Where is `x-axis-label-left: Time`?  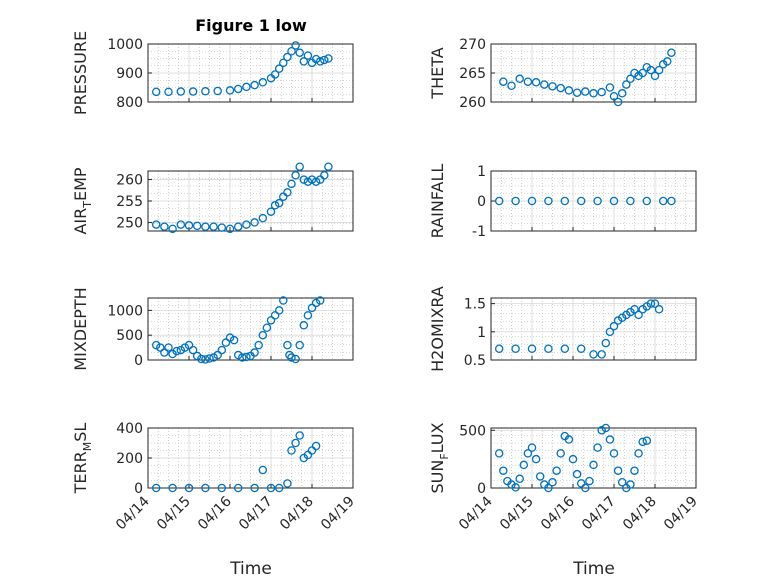
x-axis-label-left: Time is located at coordinates (250, 569).